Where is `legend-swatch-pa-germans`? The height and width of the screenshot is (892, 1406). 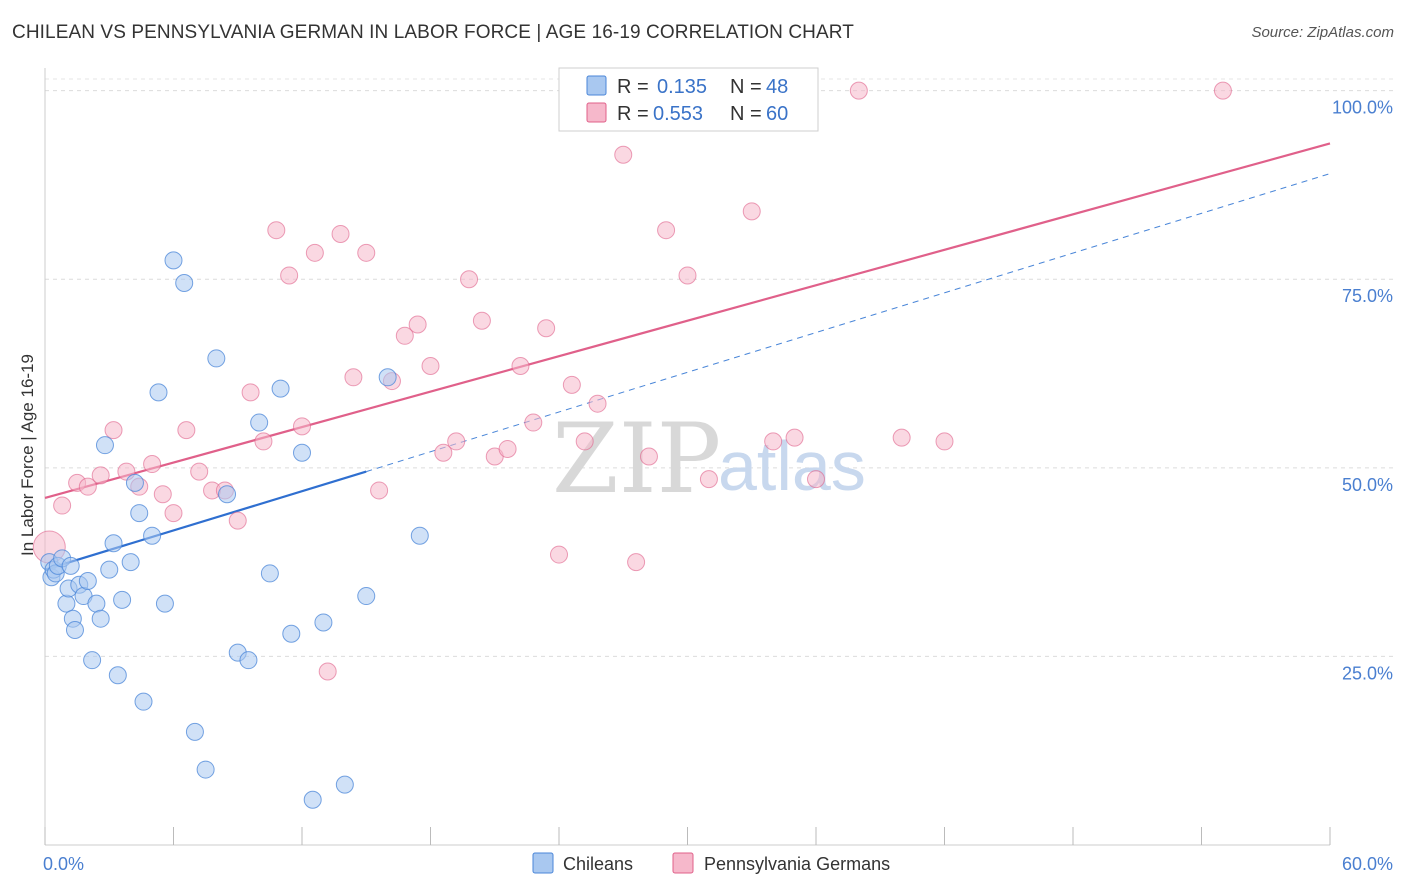 legend-swatch-pa-germans is located at coordinates (596, 112).